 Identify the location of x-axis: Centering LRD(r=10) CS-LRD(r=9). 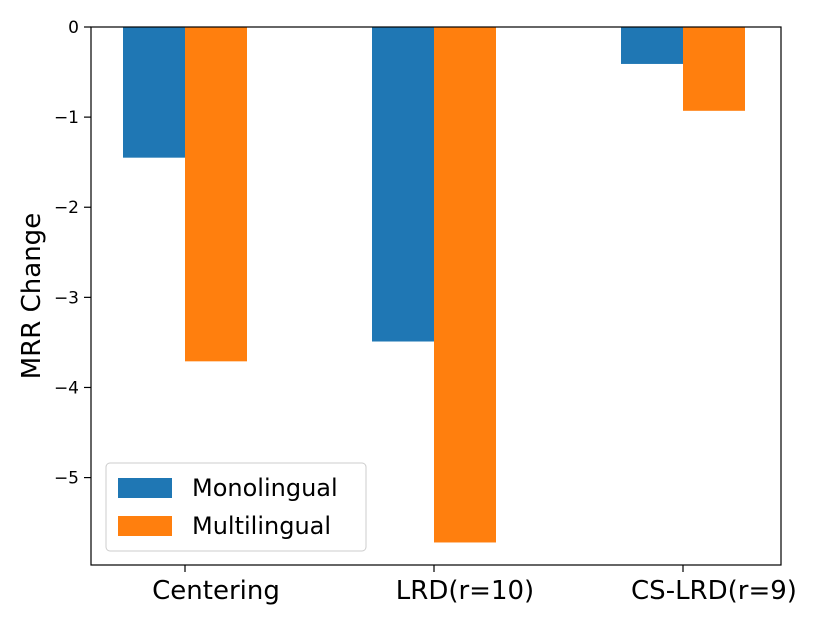
(474, 585).